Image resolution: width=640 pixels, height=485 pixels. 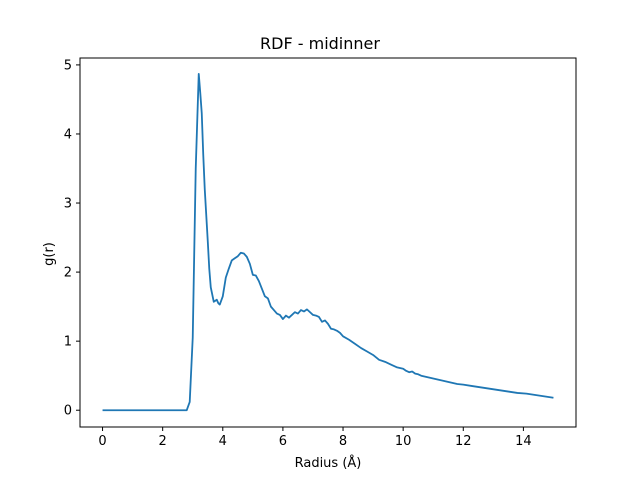 What do you see at coordinates (523, 441) in the screenshot?
I see `x-tick-label: 14` at bounding box center [523, 441].